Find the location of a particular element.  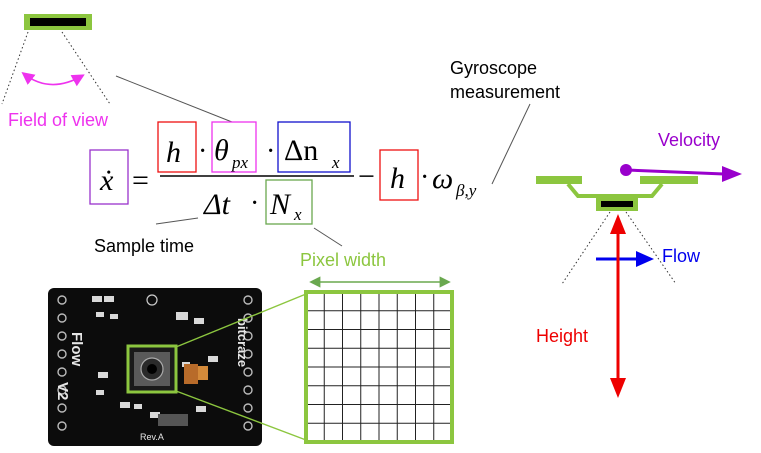

drone-view-cone is located at coordinates (619, 248).